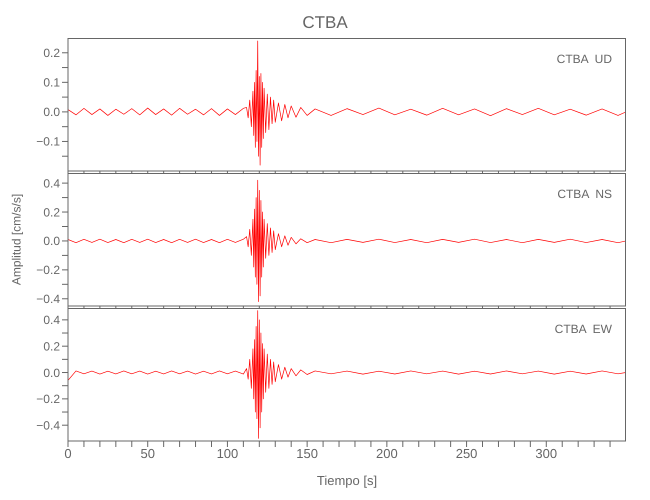  What do you see at coordinates (147, 454) in the screenshot?
I see `x-tick-label: 50` at bounding box center [147, 454].